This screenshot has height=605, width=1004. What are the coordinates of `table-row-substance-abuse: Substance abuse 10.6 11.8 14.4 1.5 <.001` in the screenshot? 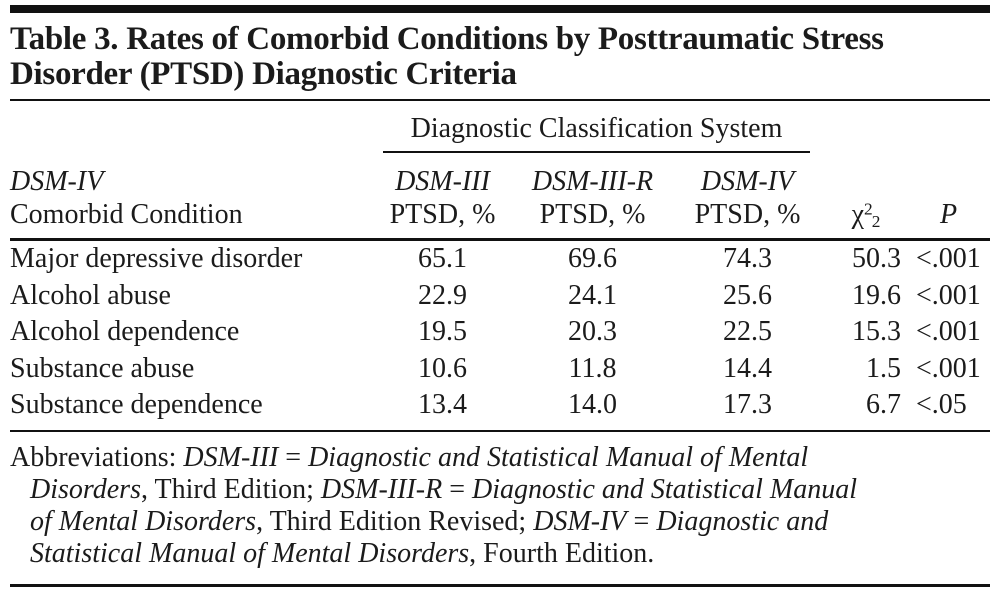 It's located at (500, 369).